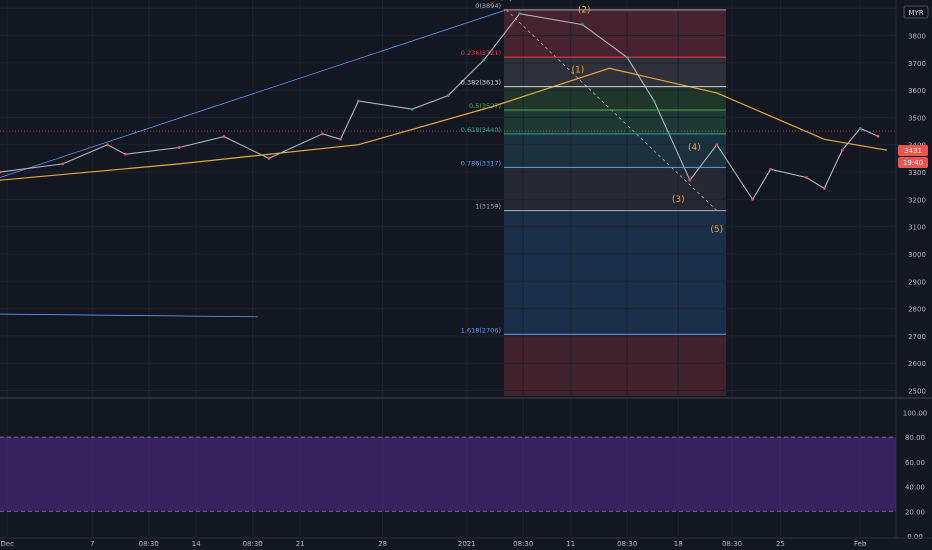 The height and width of the screenshot is (550, 932). What do you see at coordinates (917, 255) in the screenshot?
I see `price-tick-label: 3000` at bounding box center [917, 255].